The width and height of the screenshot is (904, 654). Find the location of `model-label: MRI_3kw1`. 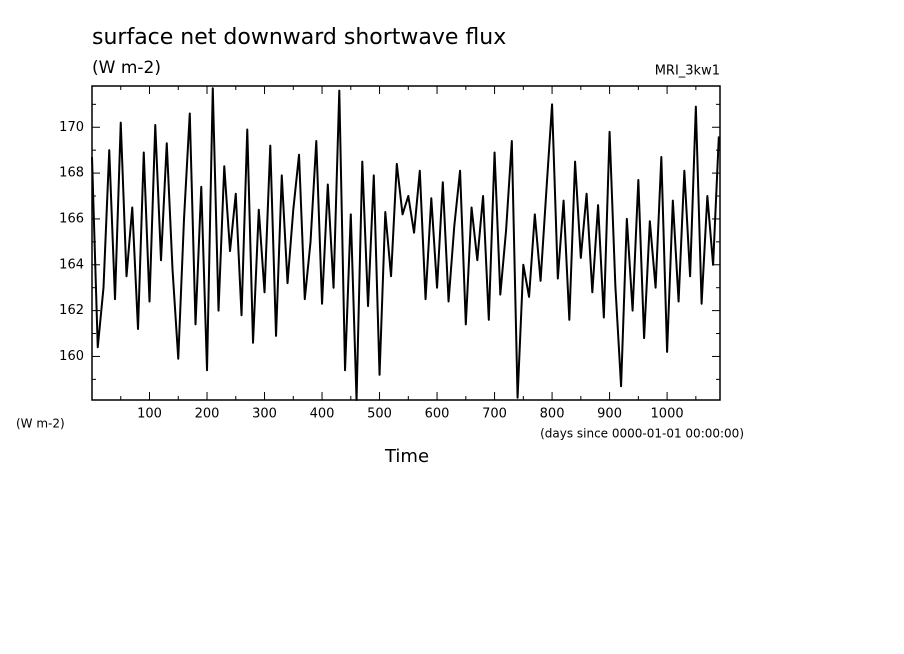

model-label: MRI_3kw1 is located at coordinates (687, 71).